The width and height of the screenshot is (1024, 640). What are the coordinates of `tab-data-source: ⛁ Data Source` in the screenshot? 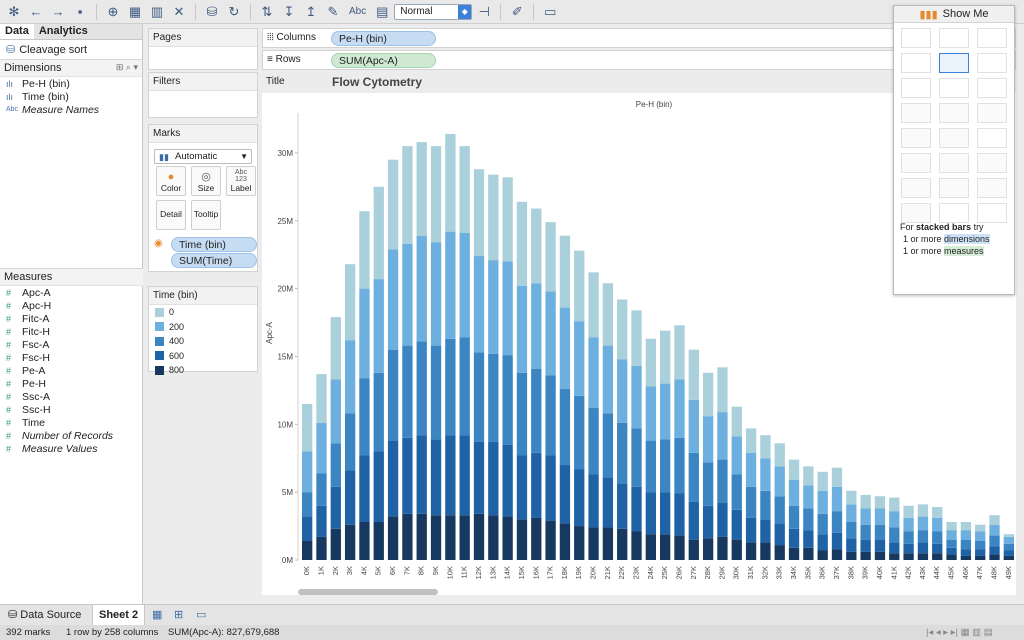 It's located at (45, 615).